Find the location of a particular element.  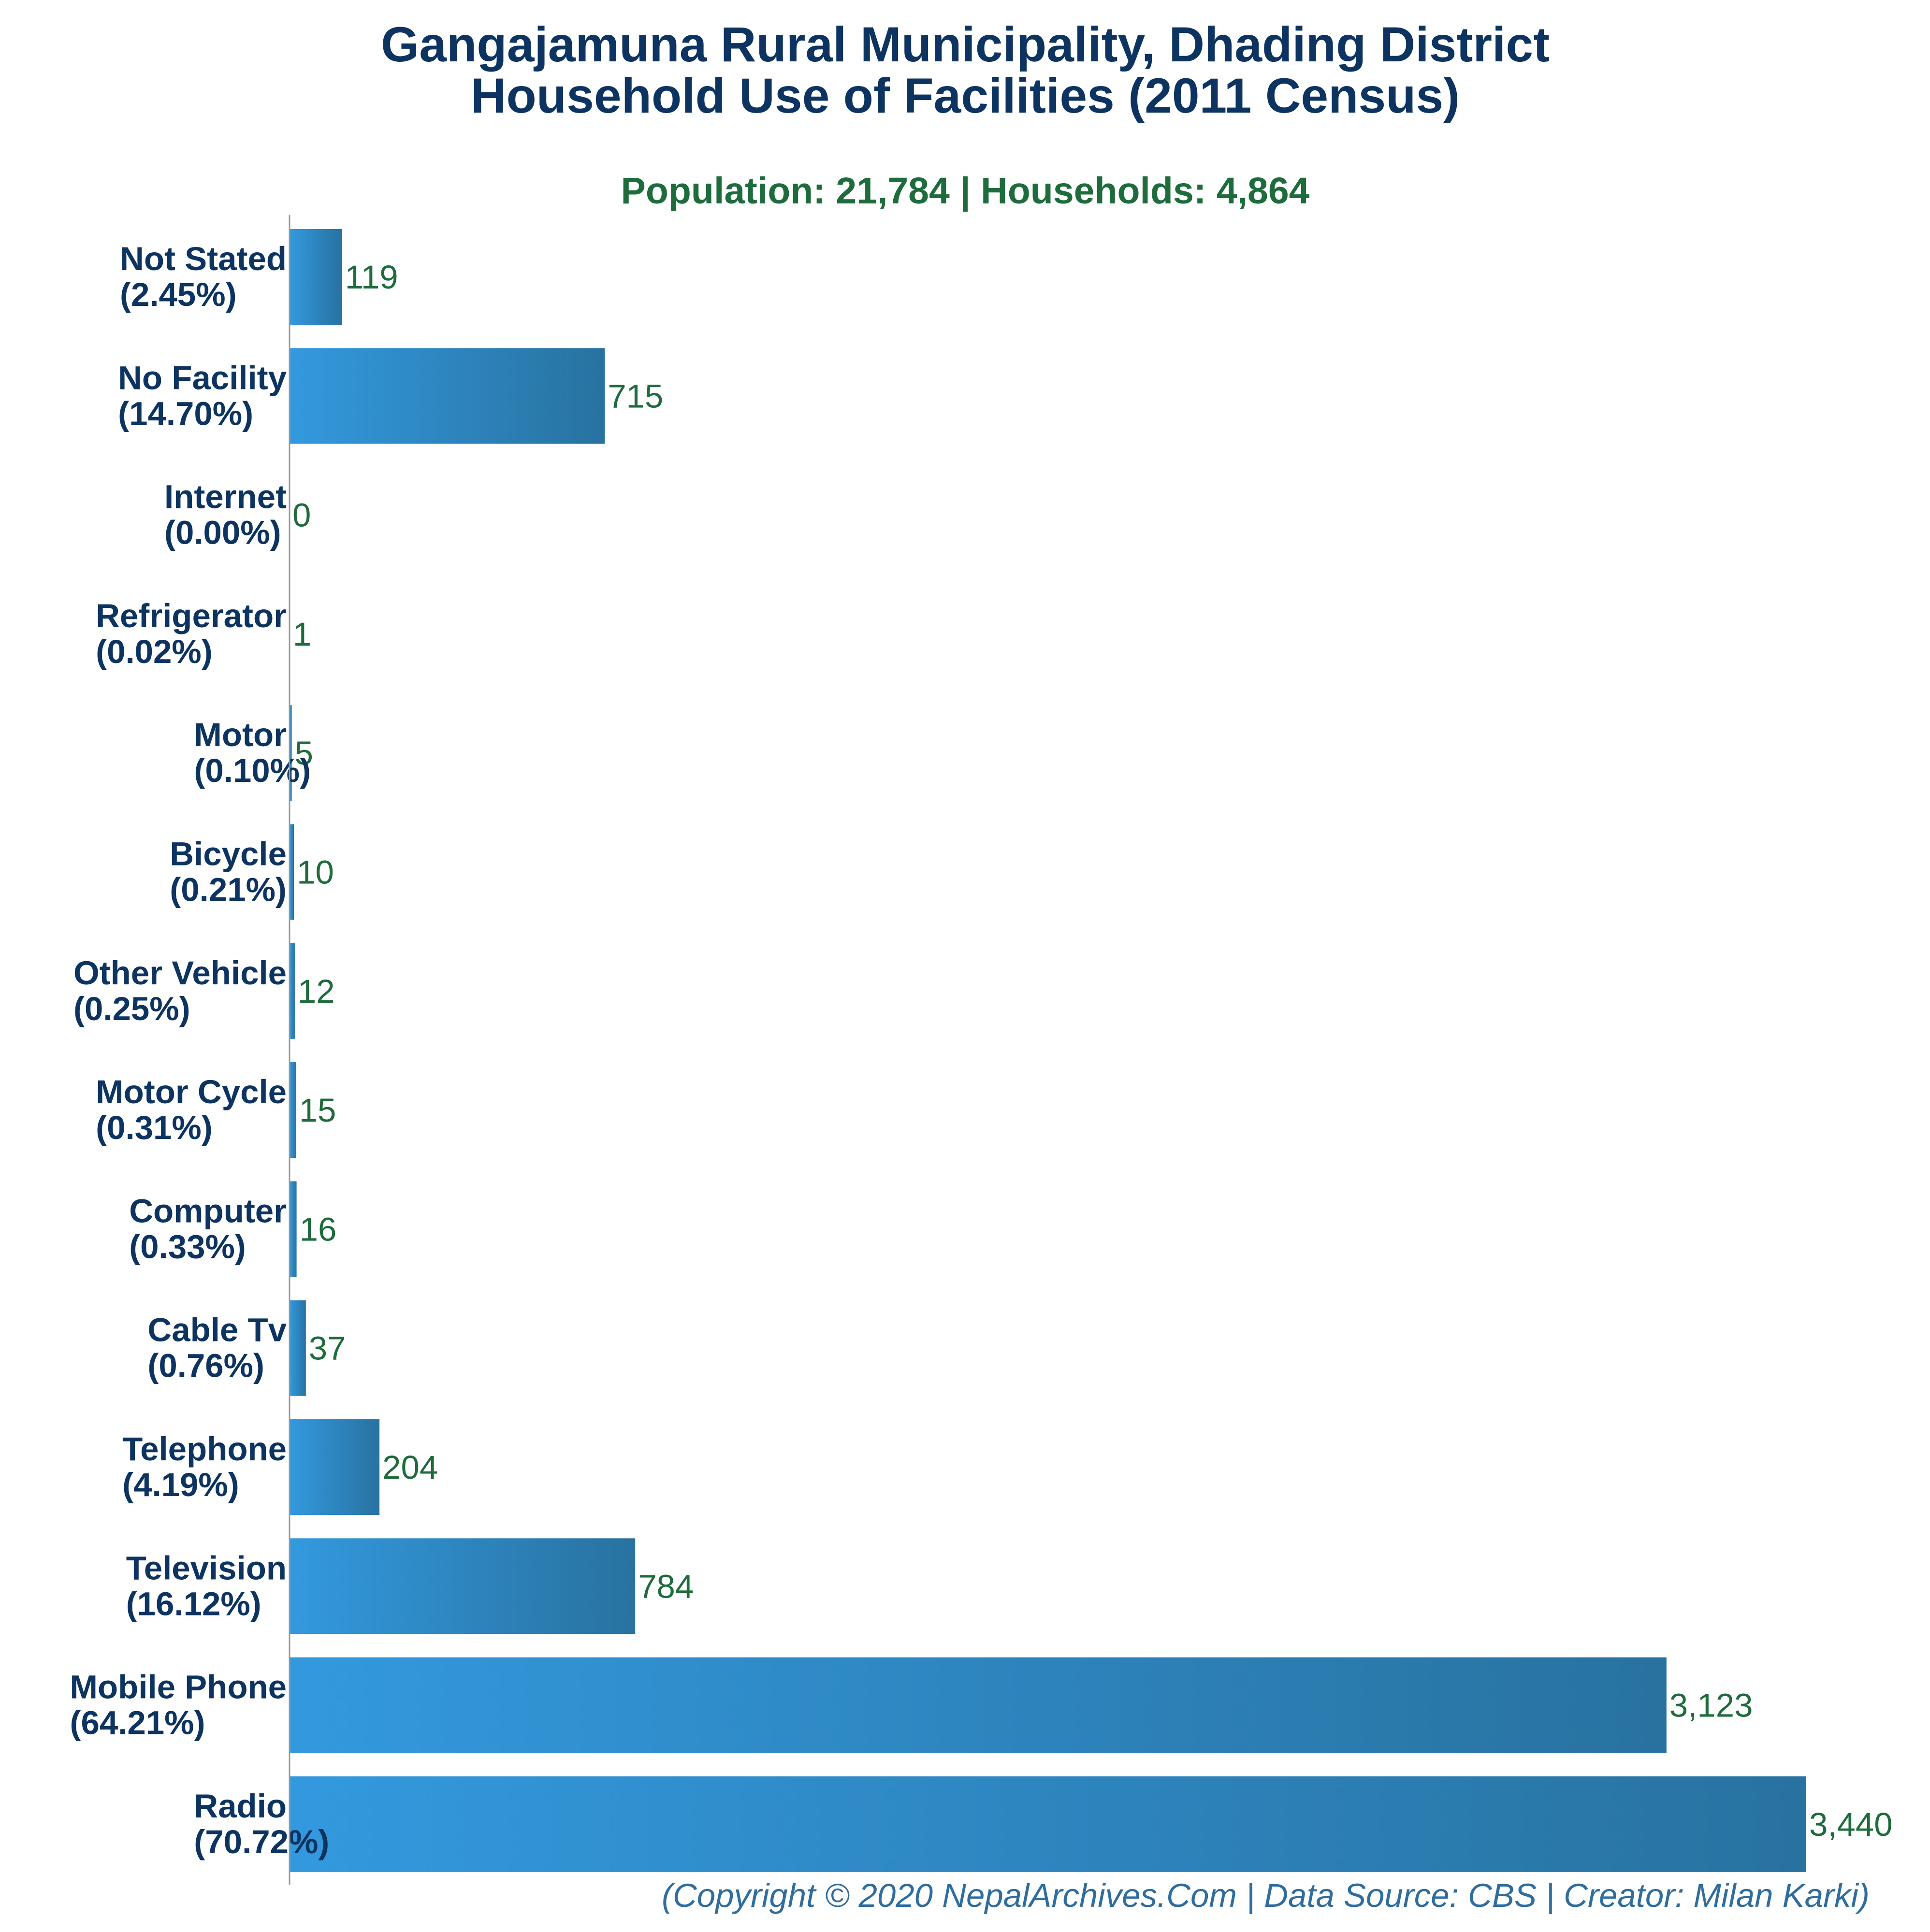

category-label-telephone: Telephone (4.19%) is located at coordinates (204, 1466).